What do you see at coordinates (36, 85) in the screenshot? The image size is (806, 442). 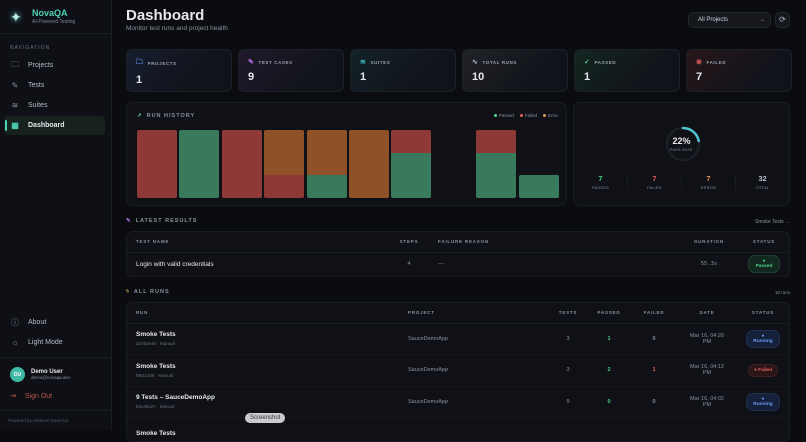 I see `nav-label-text: Tests` at bounding box center [36, 85].